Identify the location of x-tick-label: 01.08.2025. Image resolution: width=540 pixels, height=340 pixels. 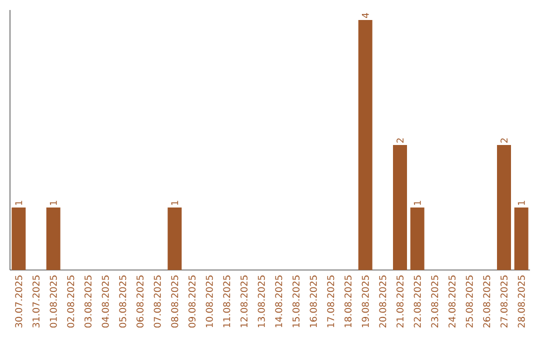
(53, 302).